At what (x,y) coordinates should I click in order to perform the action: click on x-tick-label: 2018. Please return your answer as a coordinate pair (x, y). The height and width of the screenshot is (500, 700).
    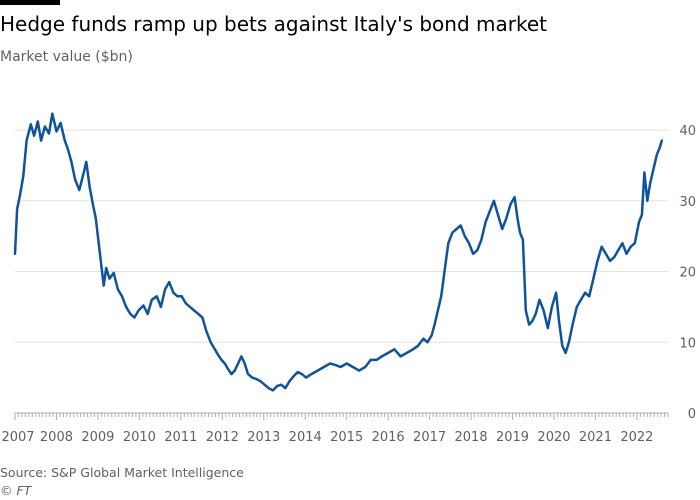
    Looking at the image, I should click on (471, 437).